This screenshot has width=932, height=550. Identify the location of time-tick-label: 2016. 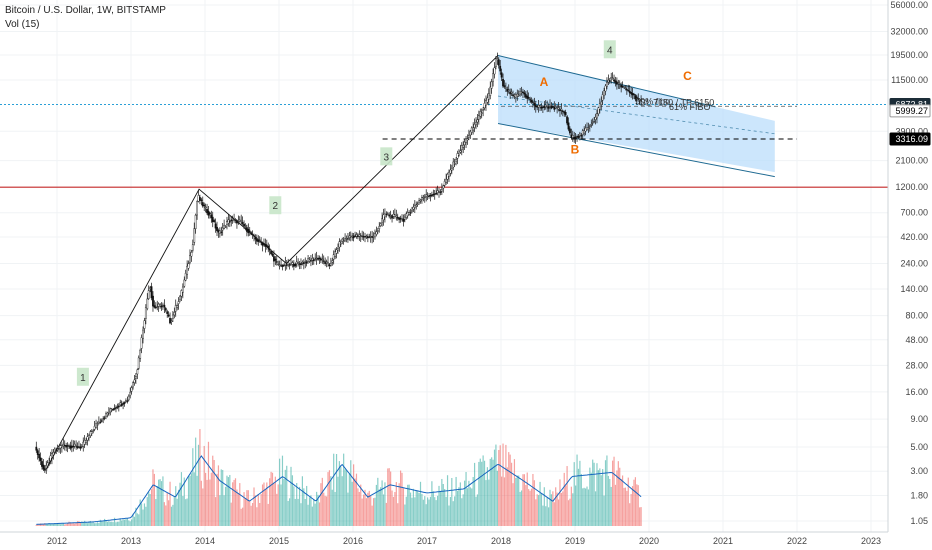
(353, 541).